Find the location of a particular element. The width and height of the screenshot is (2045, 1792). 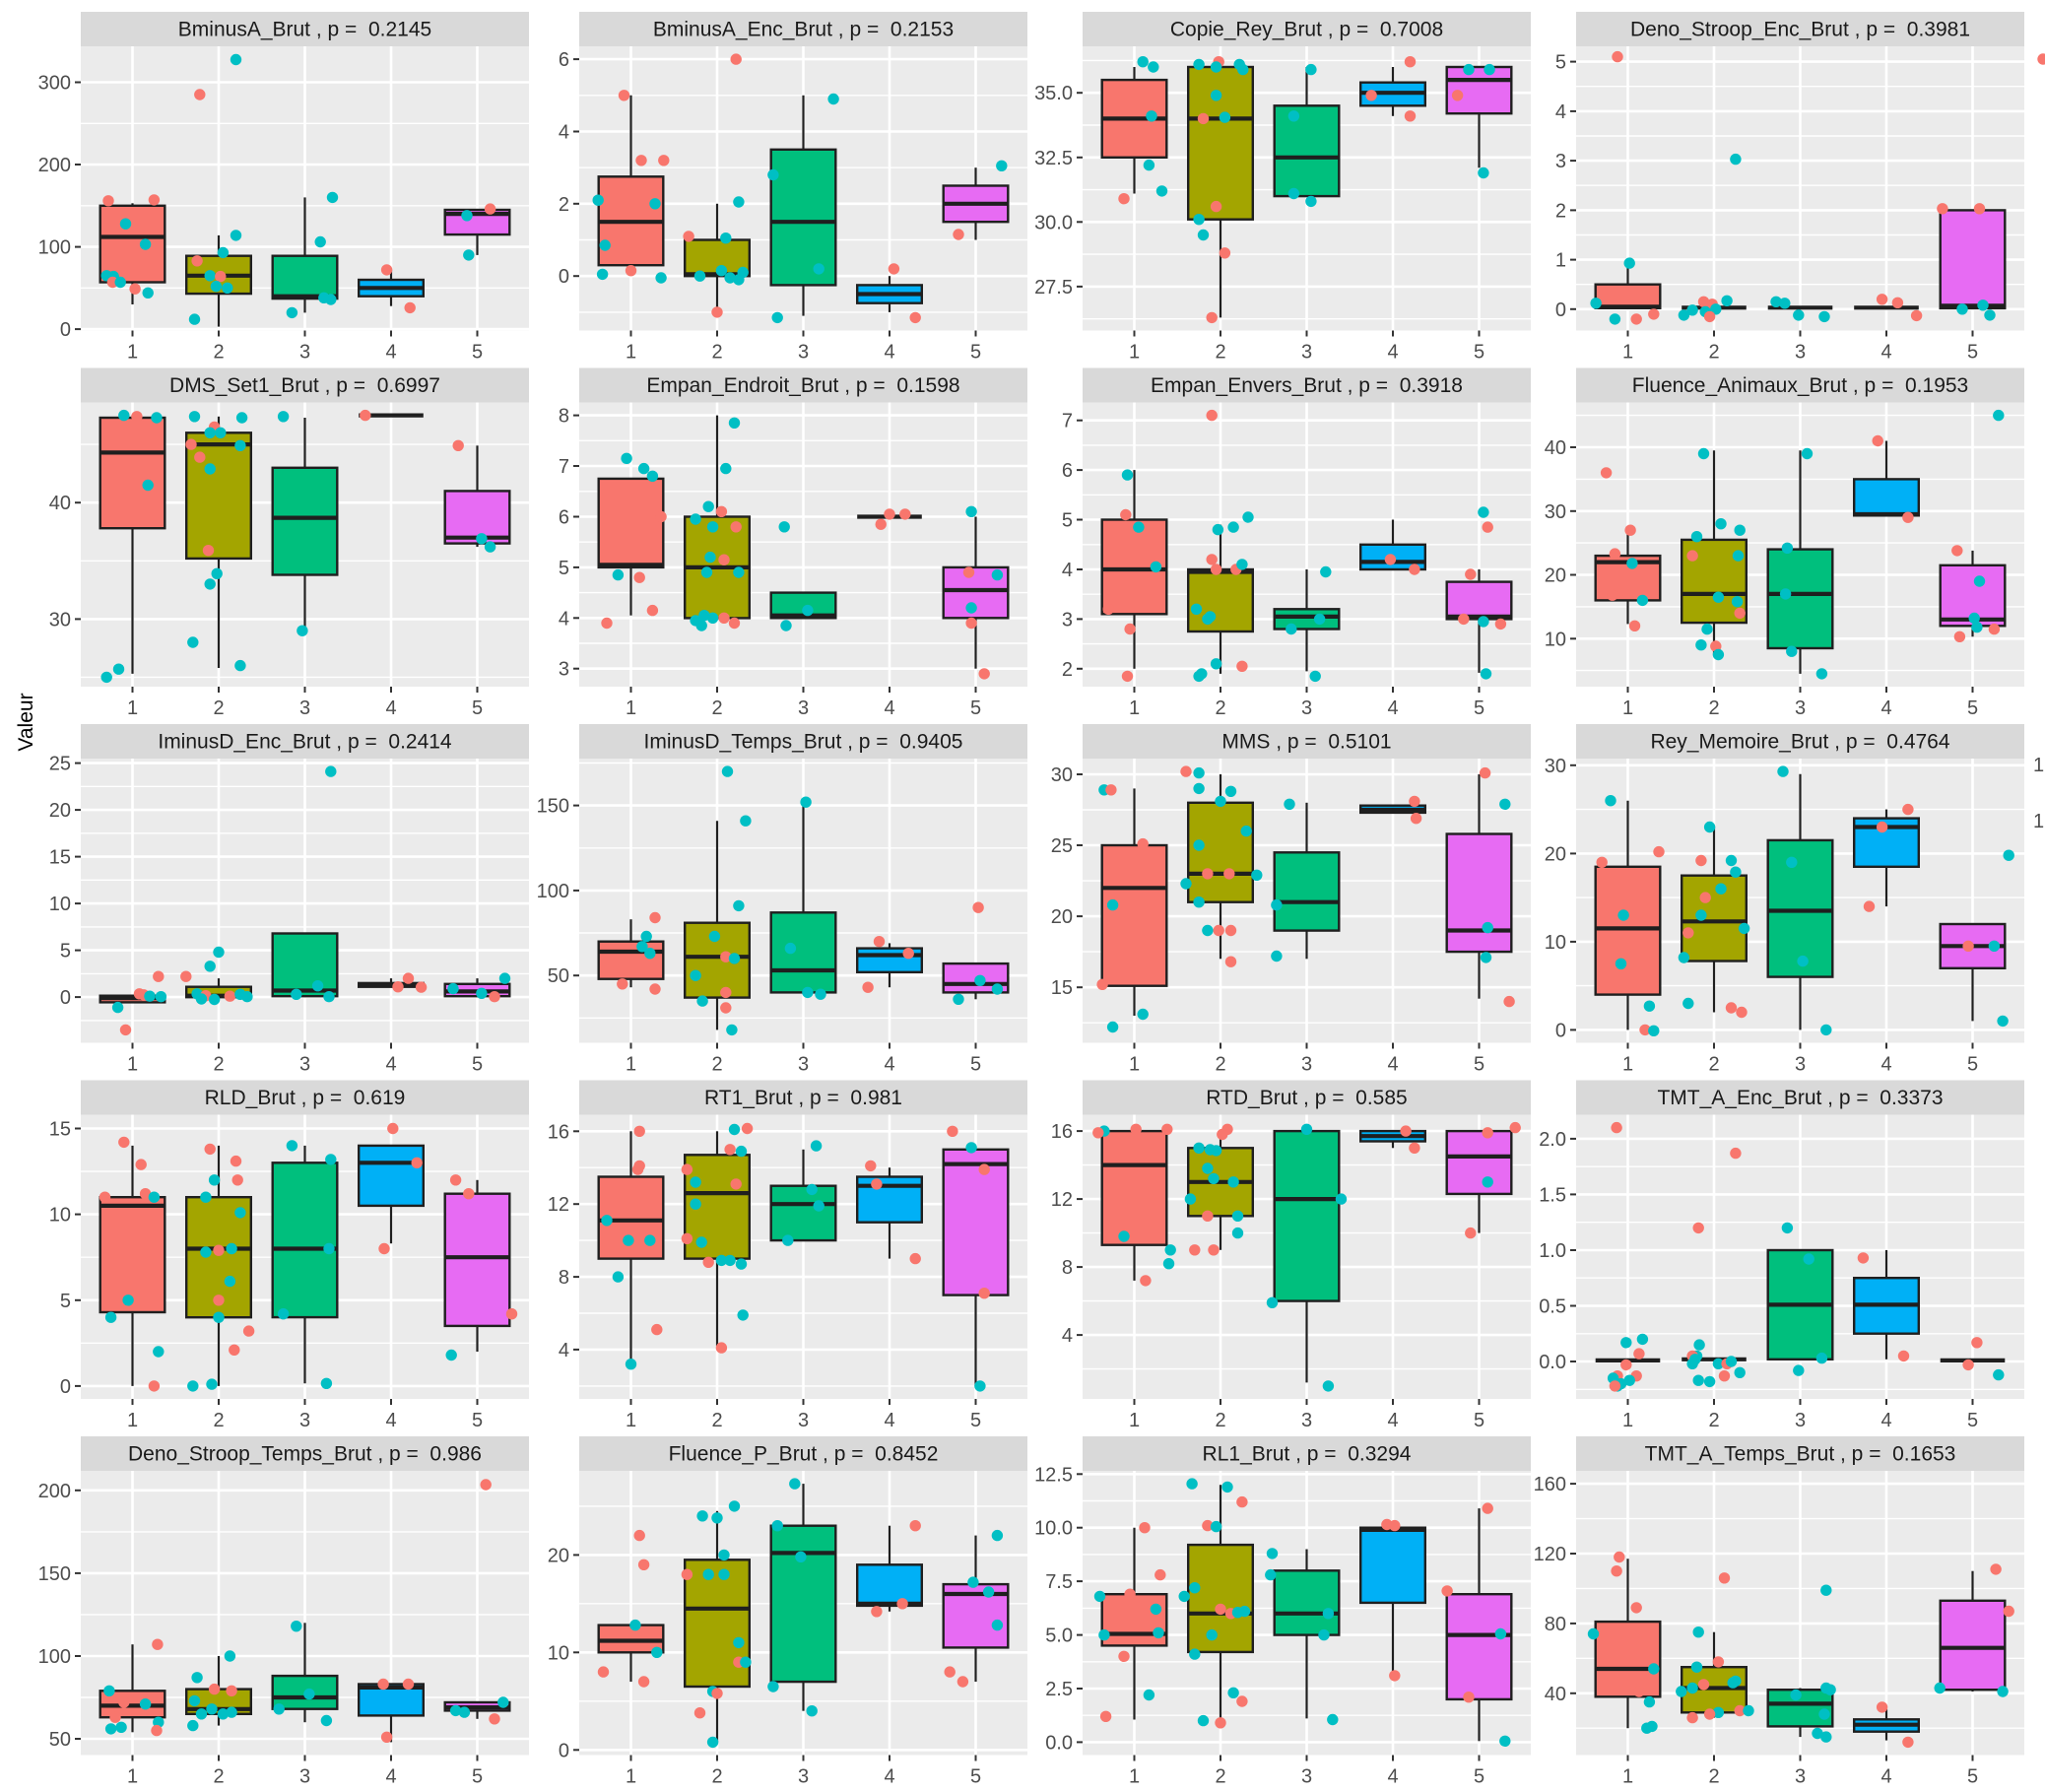

svg-text: MMS , p = 0.5101 is located at coordinates (1306, 742).